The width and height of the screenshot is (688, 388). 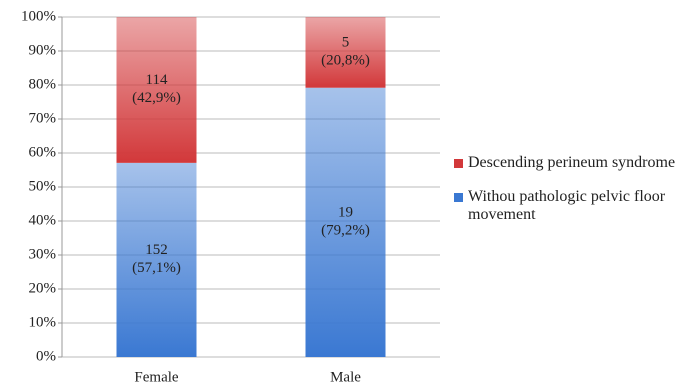 What do you see at coordinates (43, 288) in the screenshot?
I see `y-tick-label: 20%` at bounding box center [43, 288].